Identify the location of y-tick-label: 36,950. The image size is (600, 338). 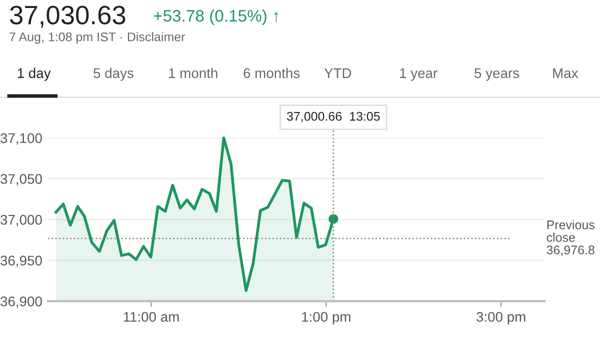
(21, 262).